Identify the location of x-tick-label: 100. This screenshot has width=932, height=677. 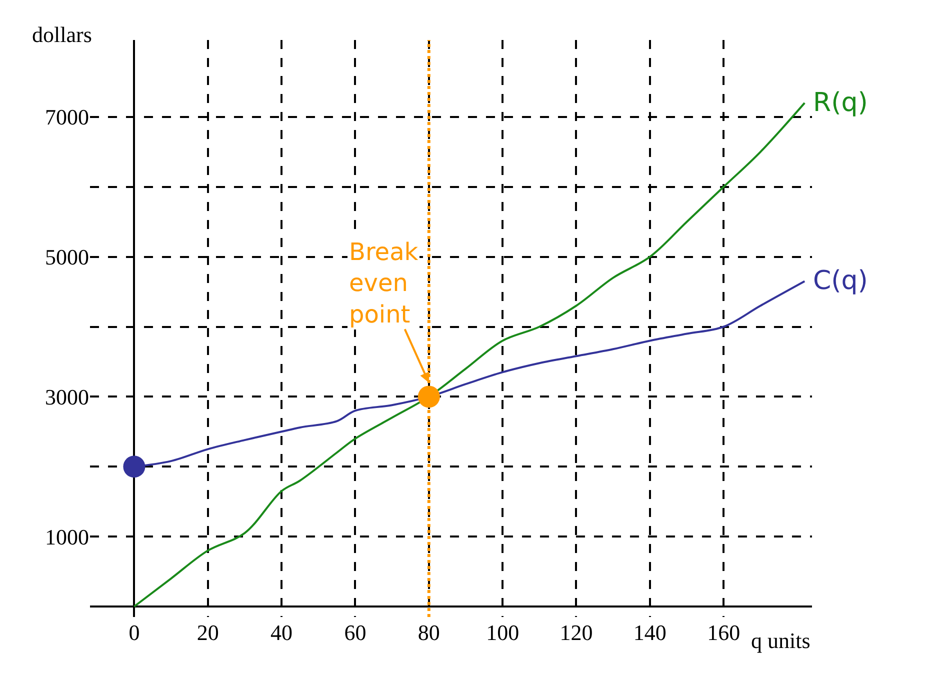
(503, 632).